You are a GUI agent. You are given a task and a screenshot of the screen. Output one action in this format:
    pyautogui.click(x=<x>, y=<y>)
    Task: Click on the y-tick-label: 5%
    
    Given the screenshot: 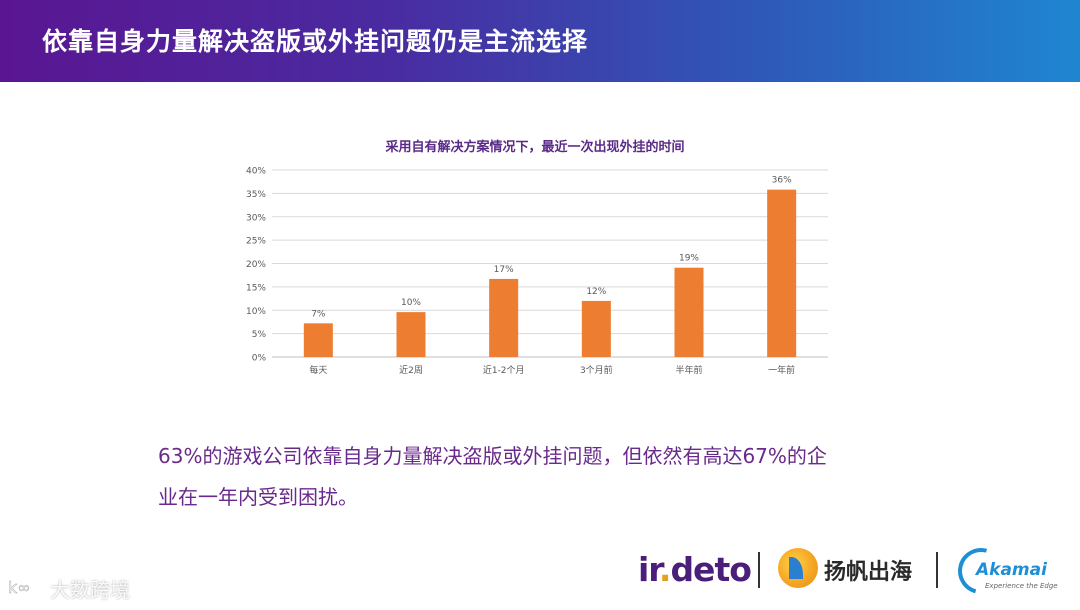 What is the action you would take?
    pyautogui.click(x=259, y=335)
    